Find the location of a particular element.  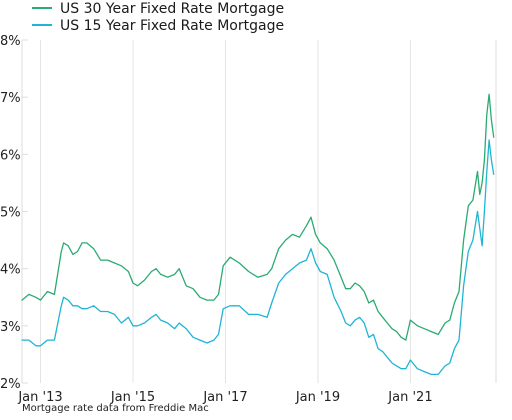

y-tick-label: 5% is located at coordinates (10, 213).